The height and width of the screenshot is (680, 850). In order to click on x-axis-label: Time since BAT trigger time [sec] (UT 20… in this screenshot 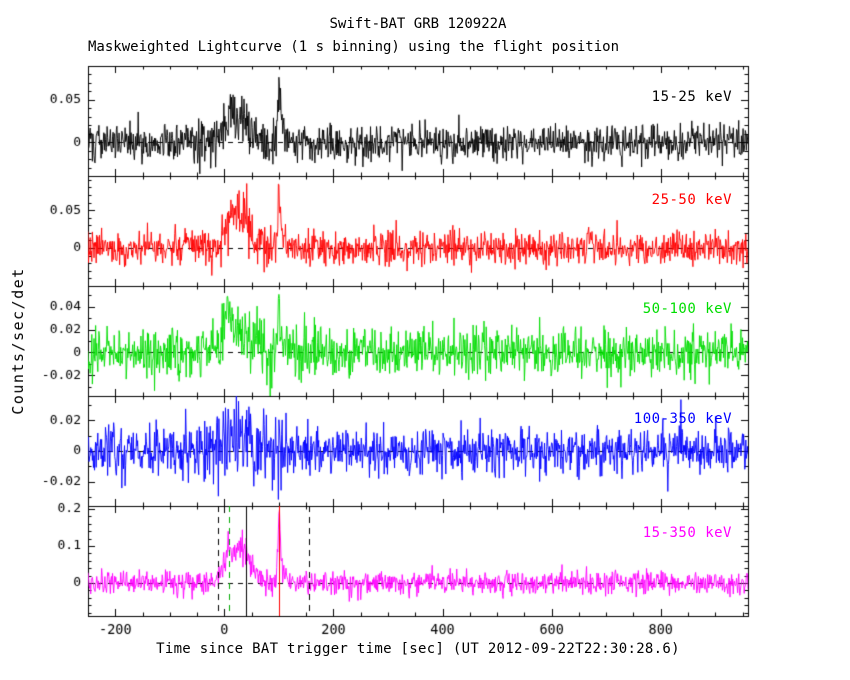, I will do `click(418, 649)`.